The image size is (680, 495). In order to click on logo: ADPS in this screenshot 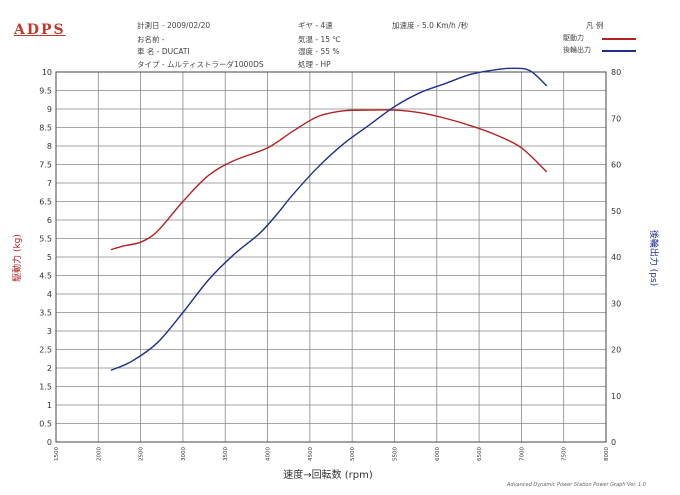, I will do `click(40, 30)`.